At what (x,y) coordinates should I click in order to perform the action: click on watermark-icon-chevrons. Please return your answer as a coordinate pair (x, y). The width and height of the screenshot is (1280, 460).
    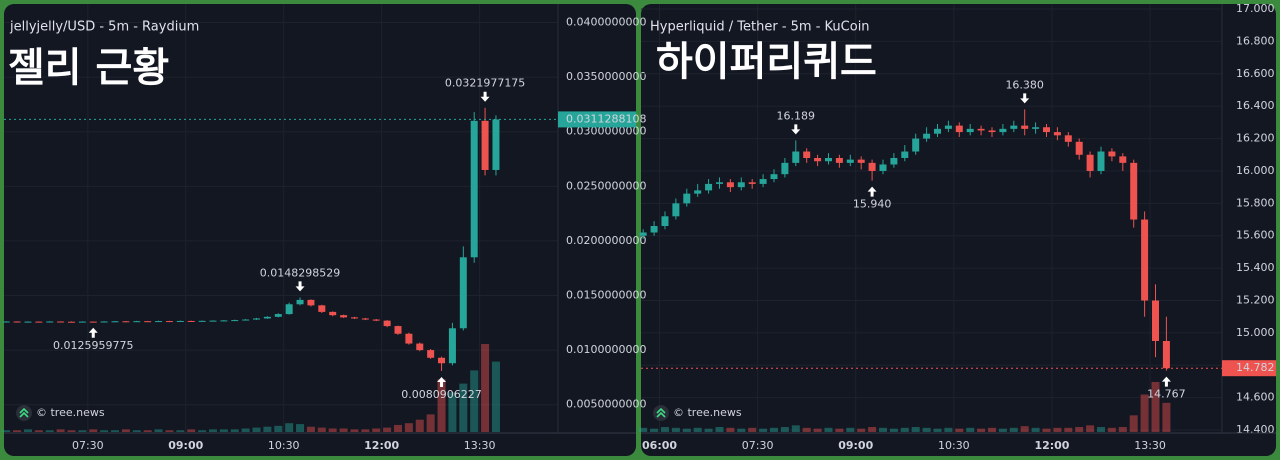
    Looking at the image, I should click on (24, 412).